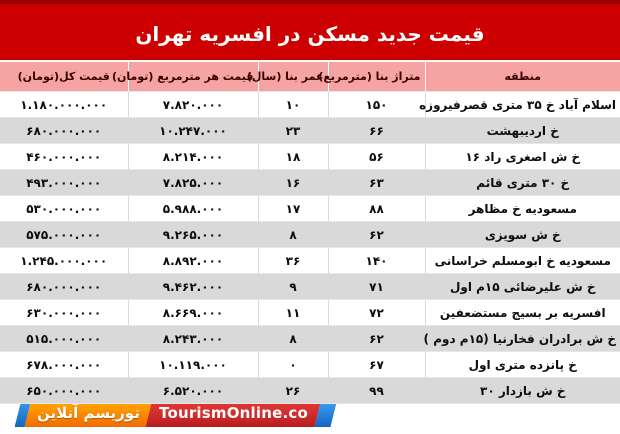  What do you see at coordinates (310, 5) in the screenshot?
I see `top-accent-strip-secondary` at bounding box center [310, 5].